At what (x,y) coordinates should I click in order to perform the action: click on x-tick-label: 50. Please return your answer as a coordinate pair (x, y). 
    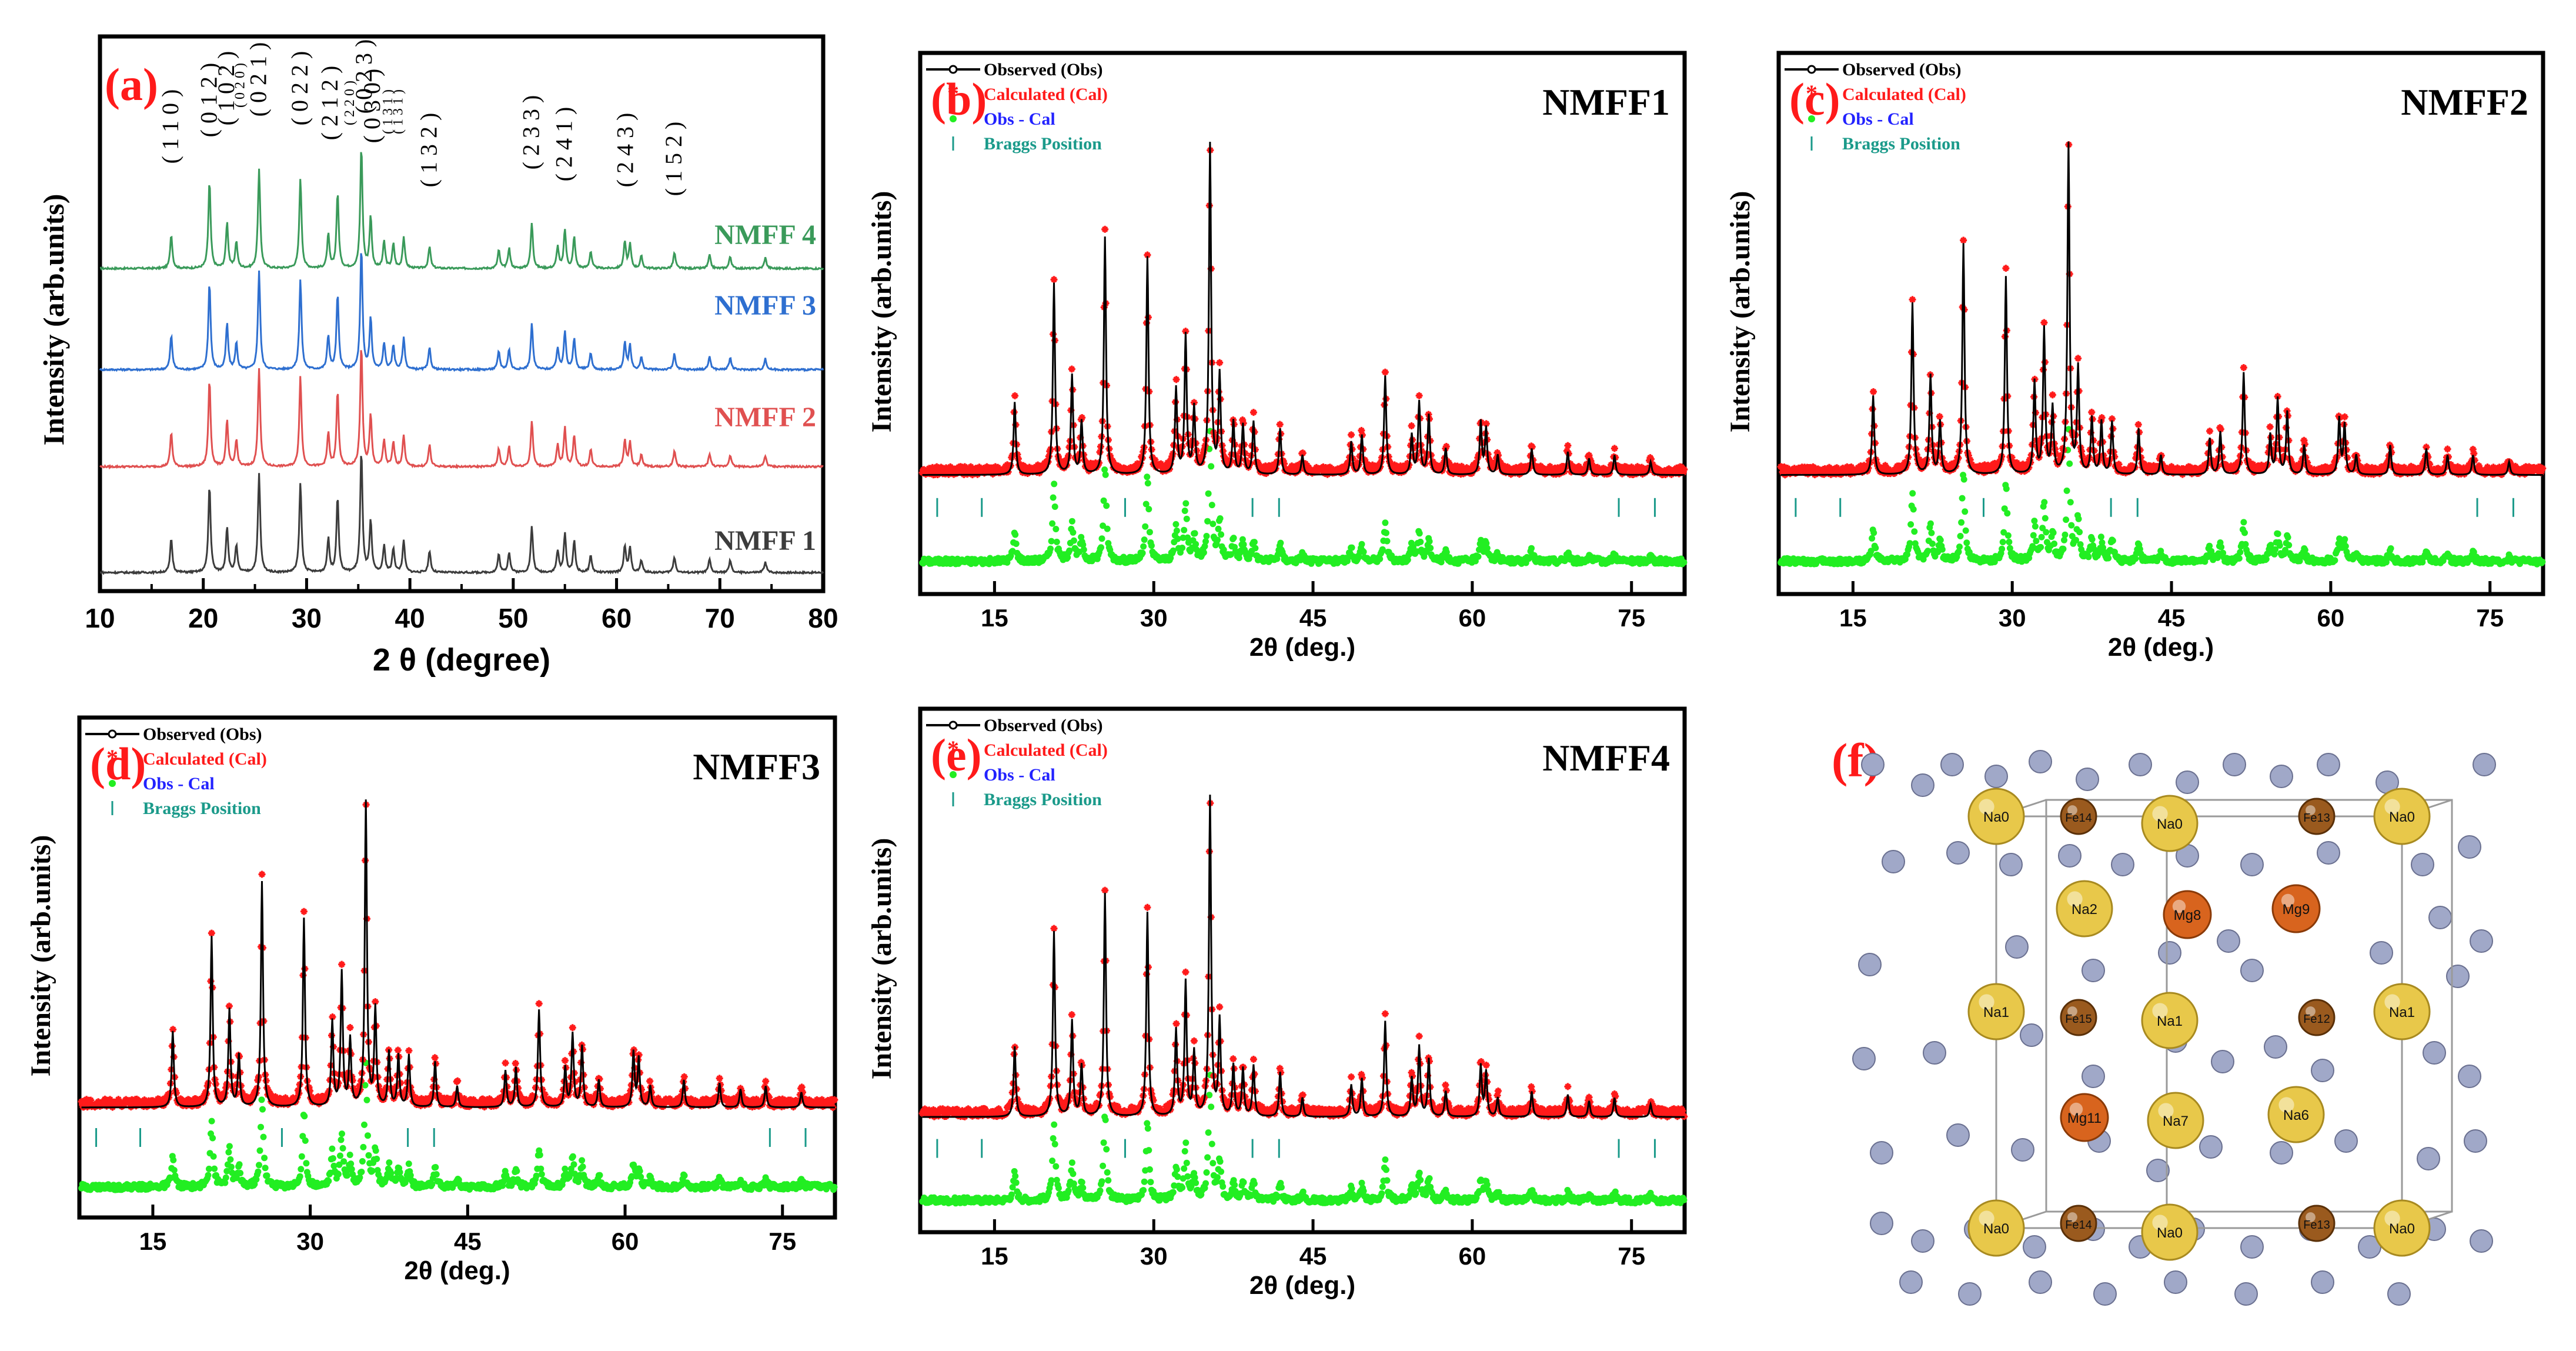
    Looking at the image, I should click on (513, 618).